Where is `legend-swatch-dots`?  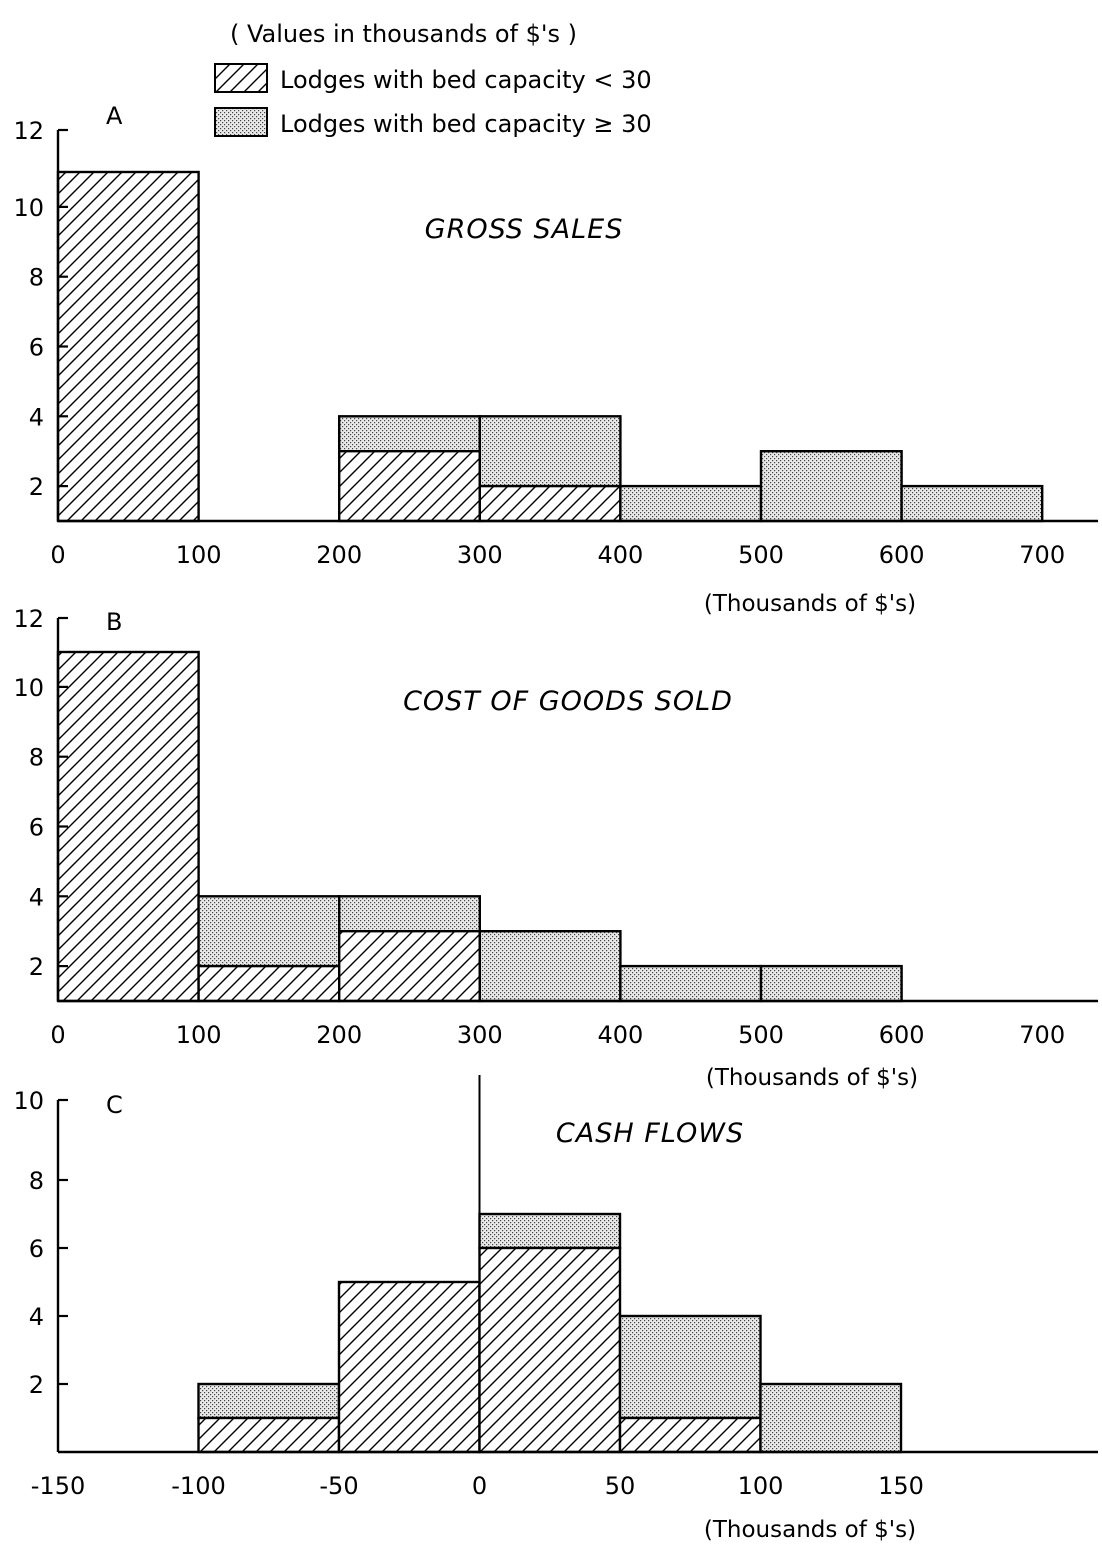
legend-swatch-dots is located at coordinates (241, 122).